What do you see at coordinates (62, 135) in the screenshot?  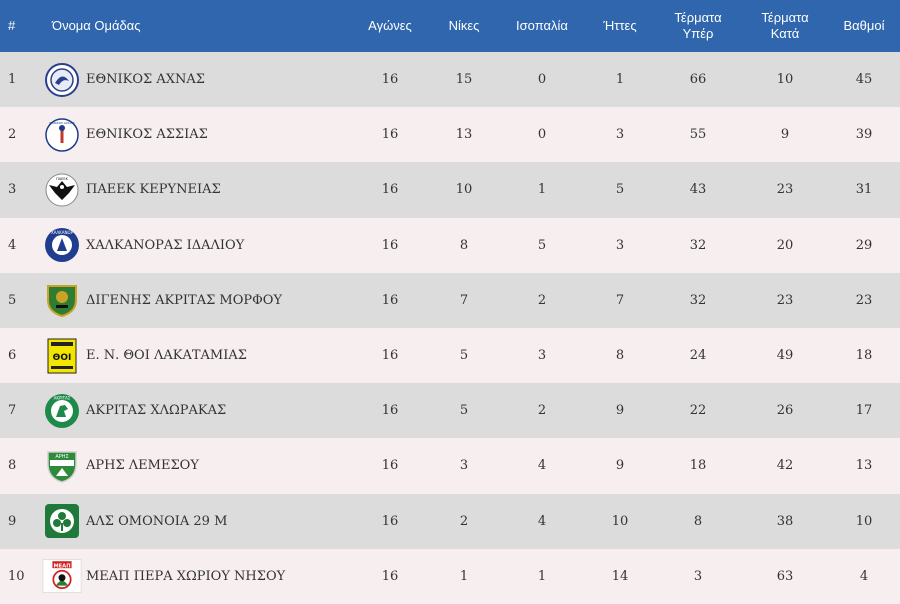 I see `ethnikos-assias-crest-icon: ΕΘΝΙΚΟΣ ΑΣΣΙΑΣ` at bounding box center [62, 135].